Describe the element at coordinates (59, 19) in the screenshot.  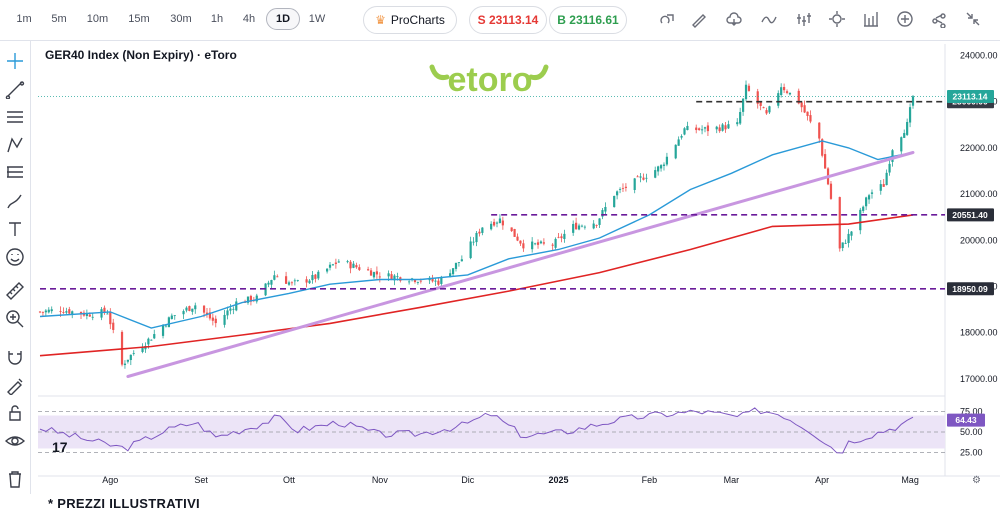
I see `timeframe-5m: 5m` at that location.